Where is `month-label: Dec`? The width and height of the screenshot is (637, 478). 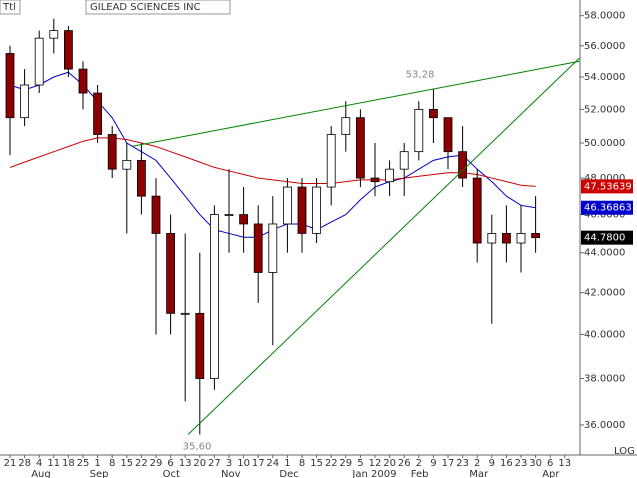 month-label: Dec is located at coordinates (288, 473).